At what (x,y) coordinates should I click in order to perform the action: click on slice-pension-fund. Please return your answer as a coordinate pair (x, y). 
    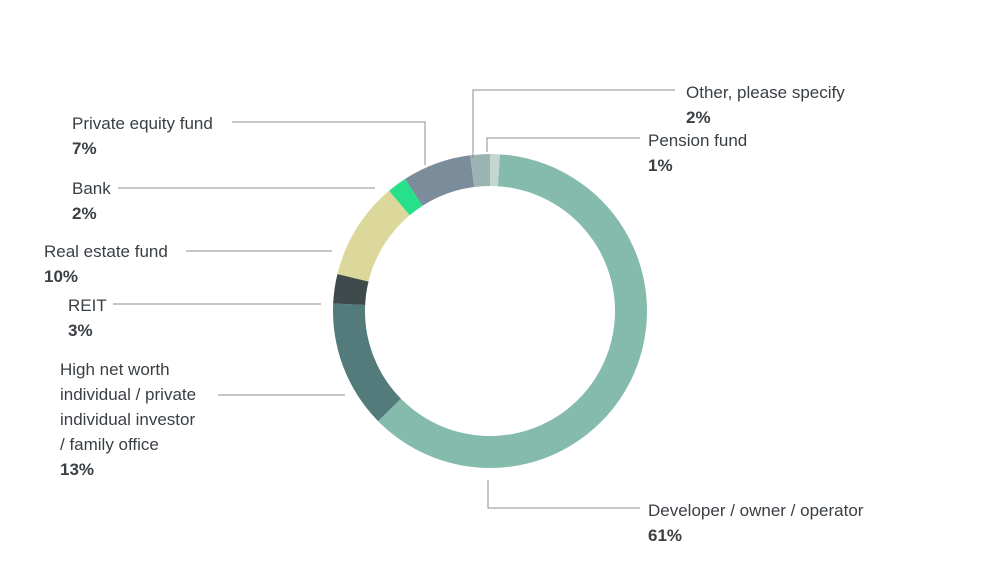
    Looking at the image, I should click on (495, 170).